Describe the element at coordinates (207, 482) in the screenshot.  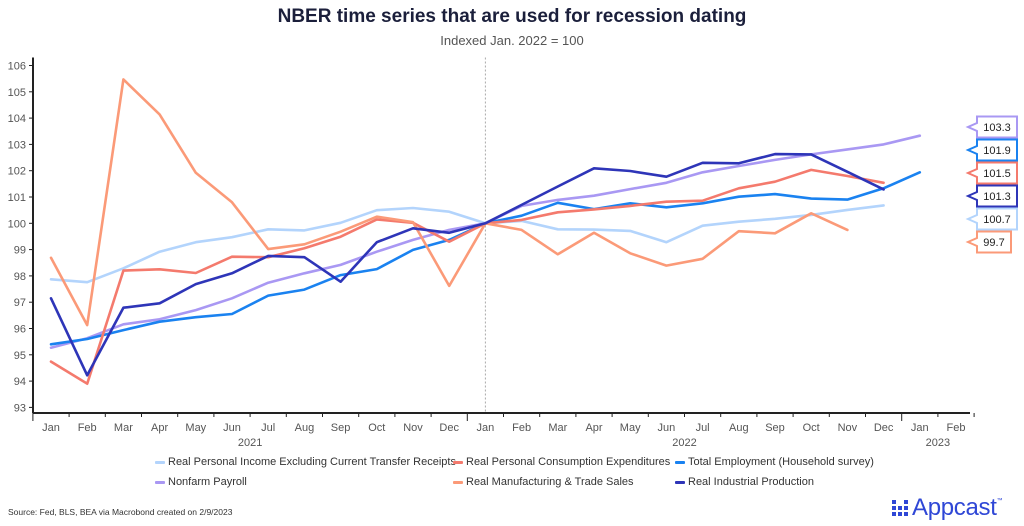
I see `legend-label: Nonfarm Payroll` at that location.